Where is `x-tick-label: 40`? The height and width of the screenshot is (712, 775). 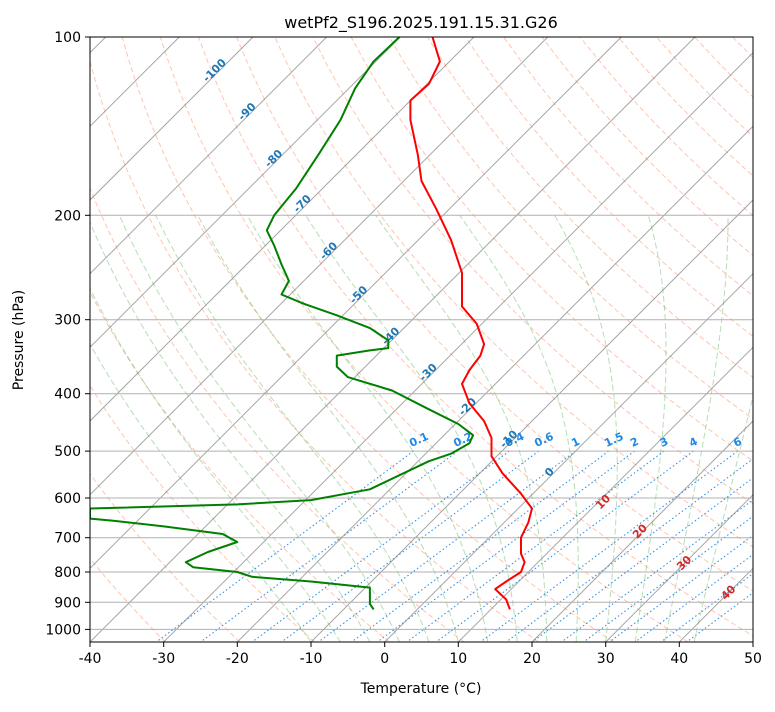
x-tick-label: 40 is located at coordinates (679, 659).